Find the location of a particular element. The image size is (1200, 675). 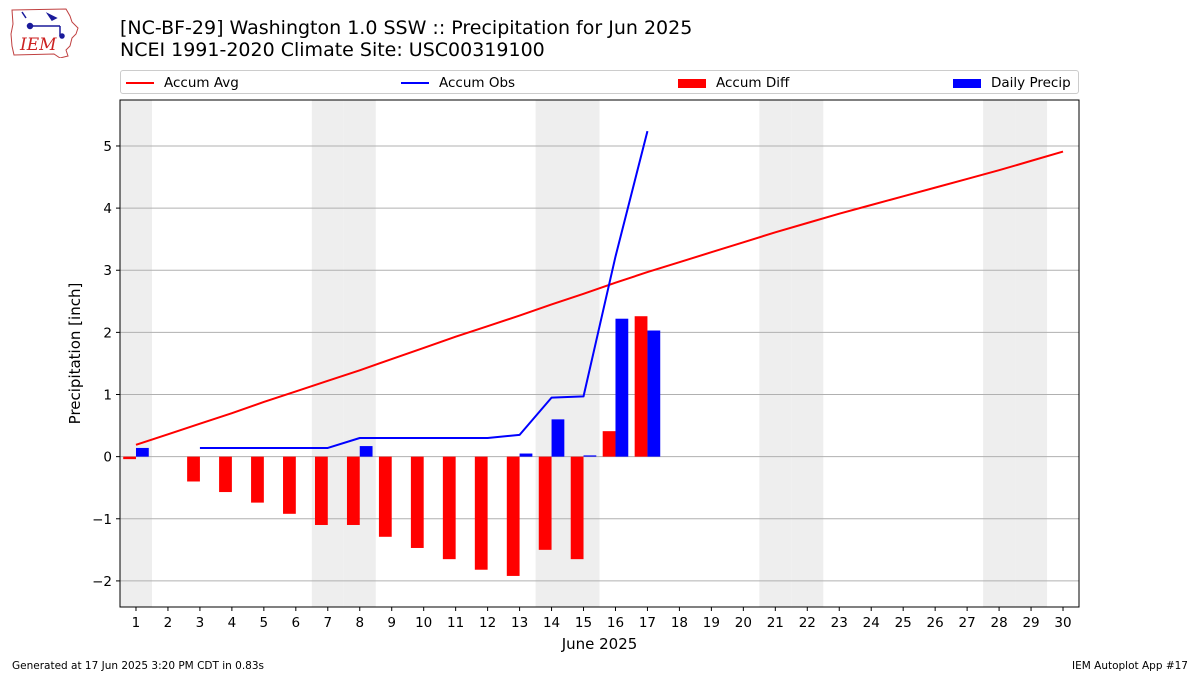

legend-swatch-accum-obs is located at coordinates (415, 83).